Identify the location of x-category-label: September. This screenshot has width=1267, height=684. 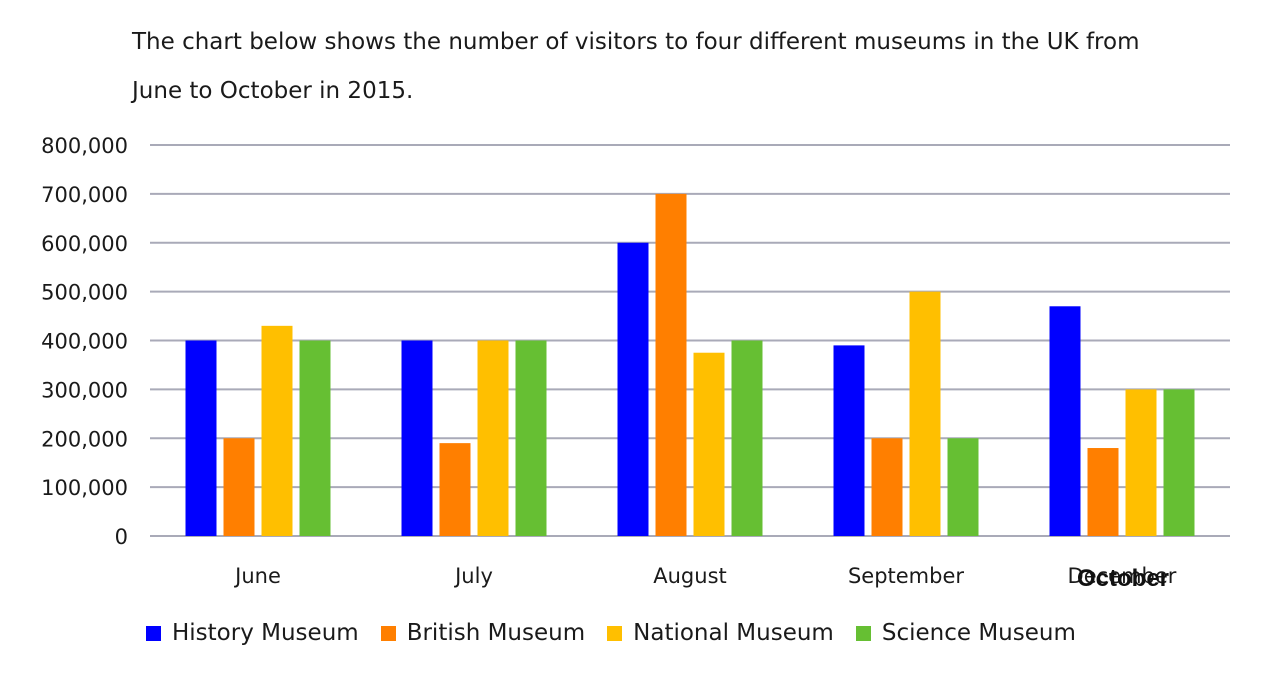
(906, 576).